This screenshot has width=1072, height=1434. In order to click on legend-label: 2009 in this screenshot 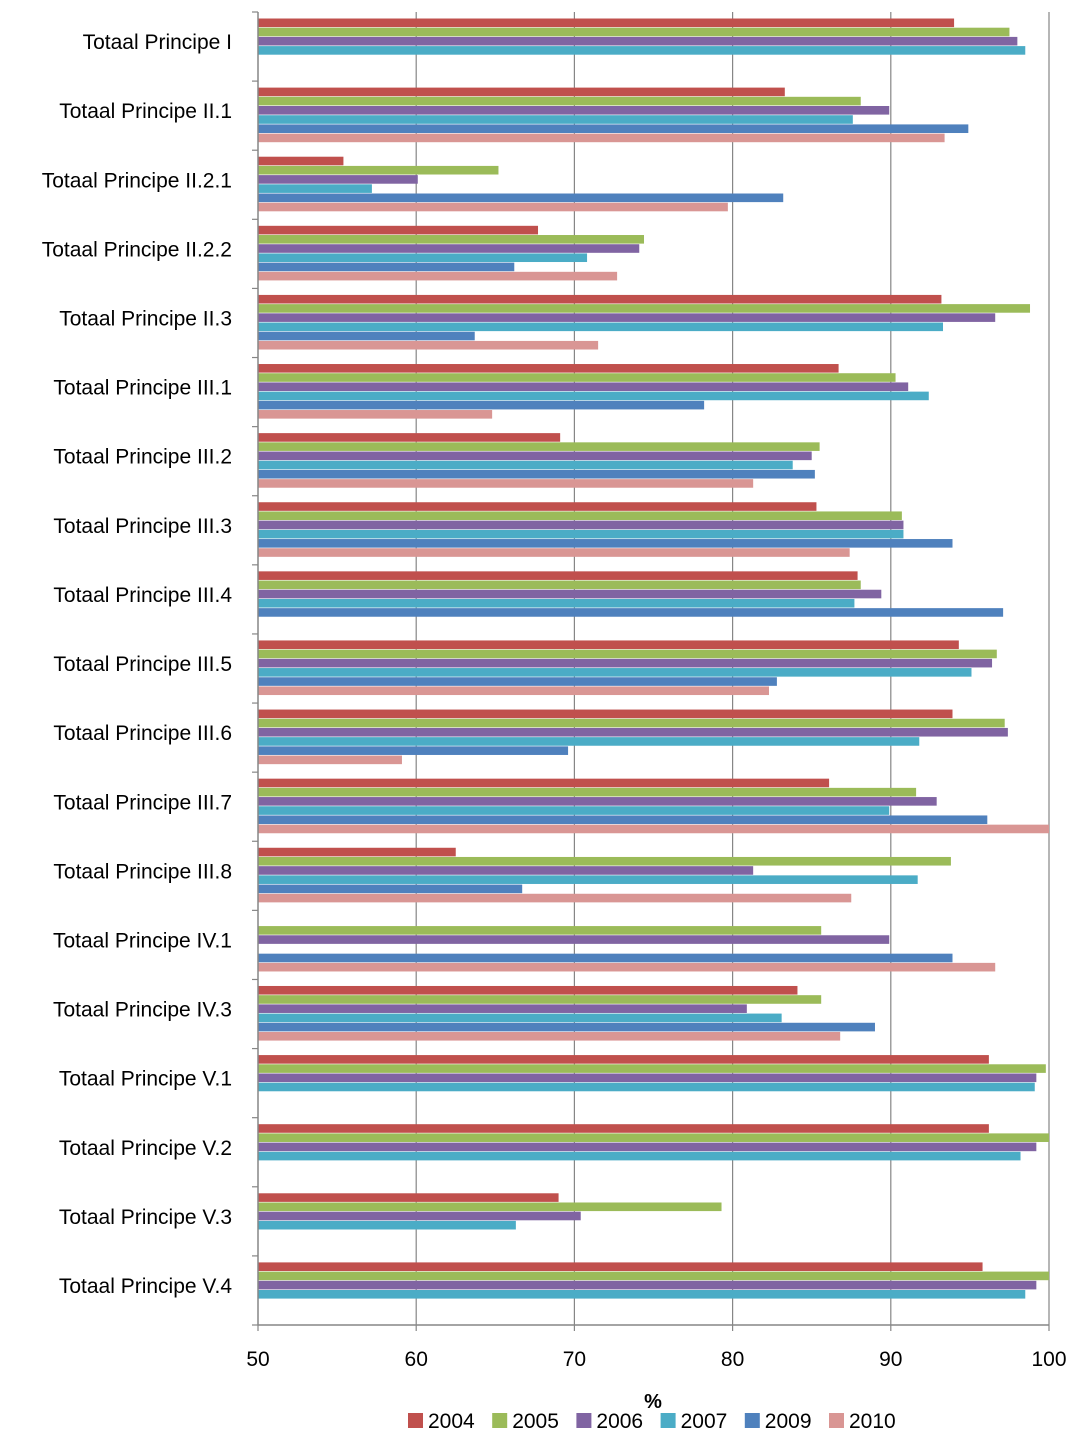, I will do `click(788, 1421)`.